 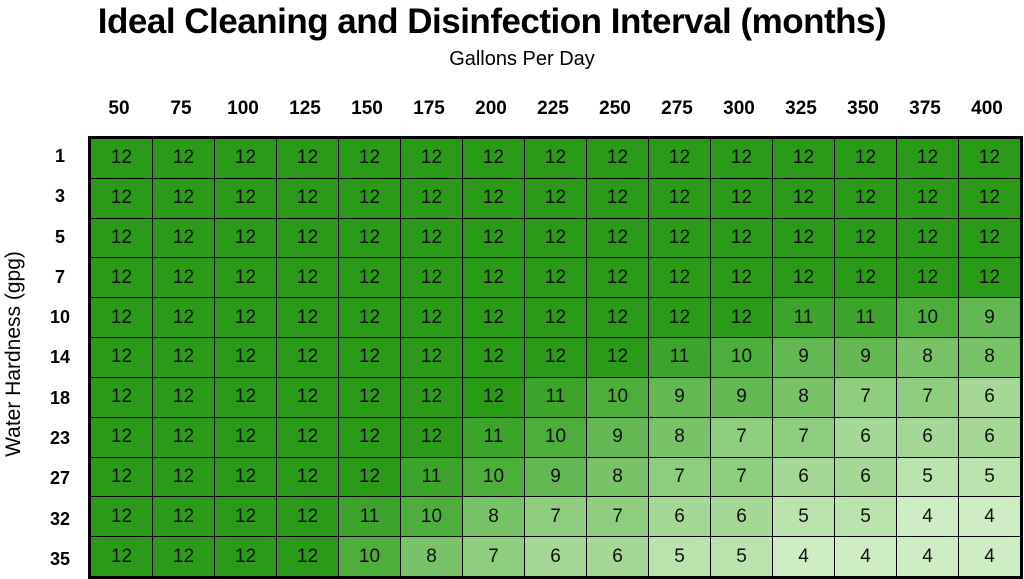 What do you see at coordinates (522, 59) in the screenshot?
I see `x-axis-label: Gallons Per Day` at bounding box center [522, 59].